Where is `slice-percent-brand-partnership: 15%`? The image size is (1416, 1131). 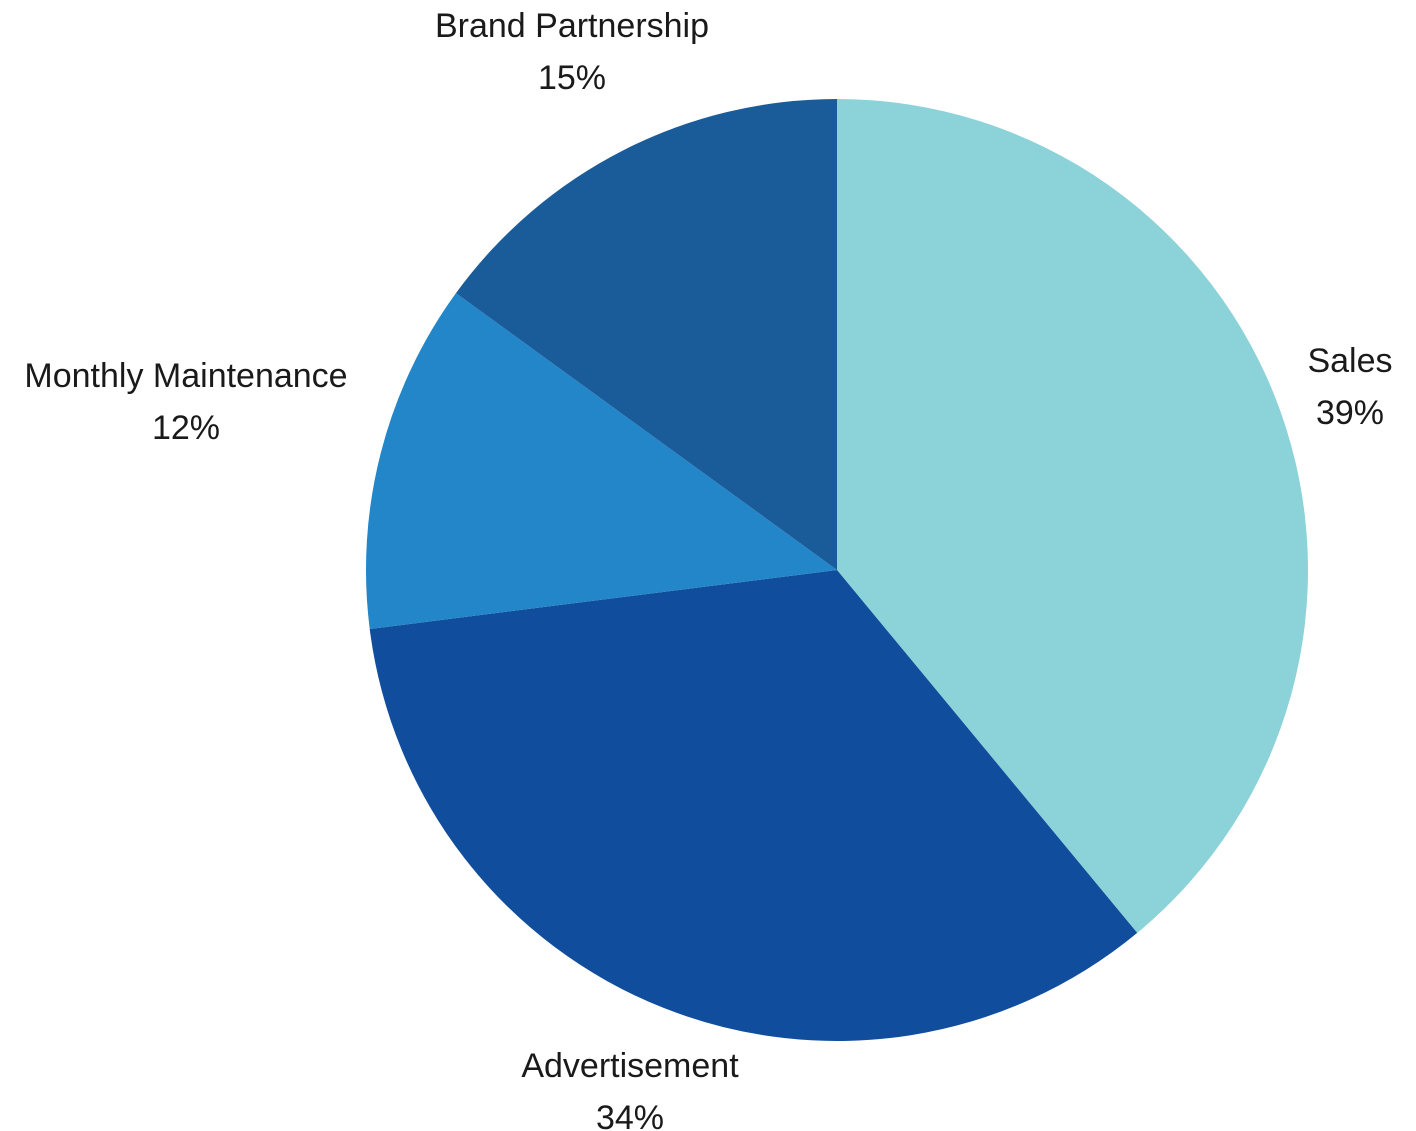
slice-percent-brand-partnership: 15% is located at coordinates (572, 78).